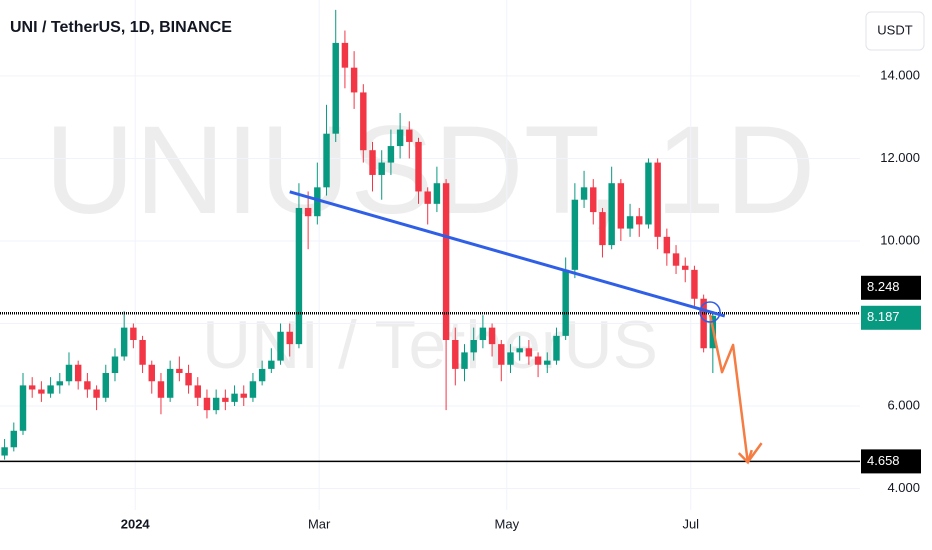  I want to click on x-tick-label: Mar, so click(319, 523).